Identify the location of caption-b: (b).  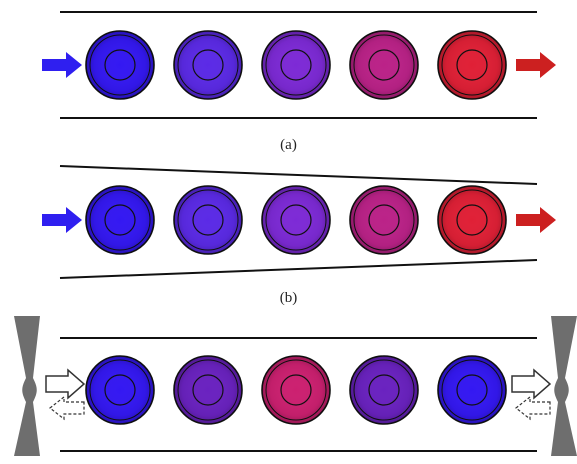
(288, 298).